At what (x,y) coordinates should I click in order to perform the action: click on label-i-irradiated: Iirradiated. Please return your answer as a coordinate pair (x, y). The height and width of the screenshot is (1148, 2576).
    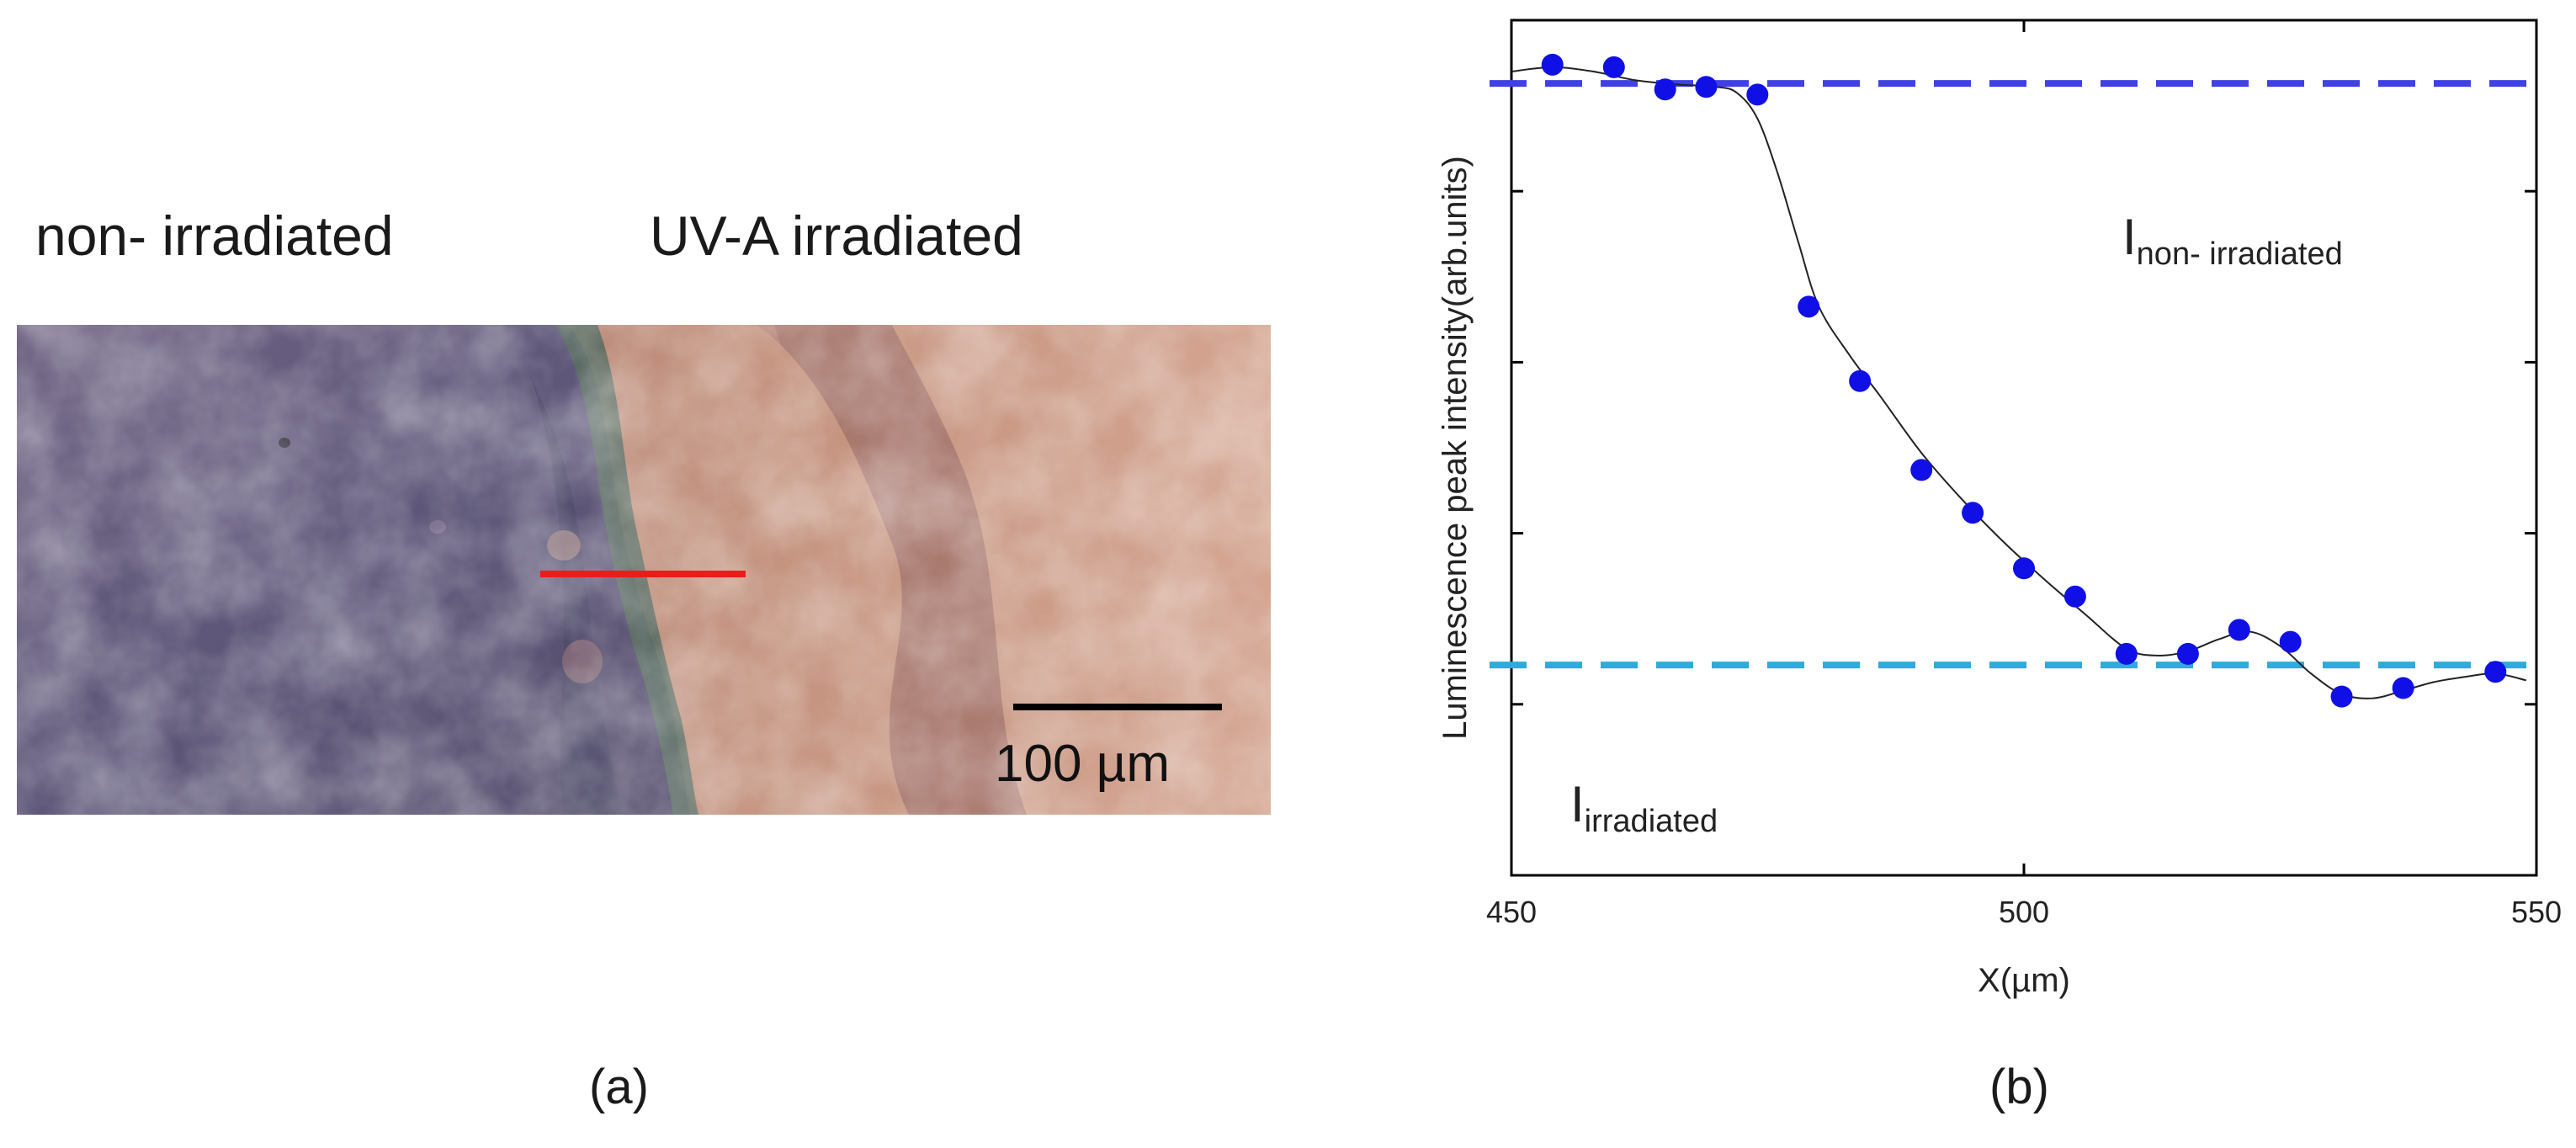
    Looking at the image, I should click on (1644, 807).